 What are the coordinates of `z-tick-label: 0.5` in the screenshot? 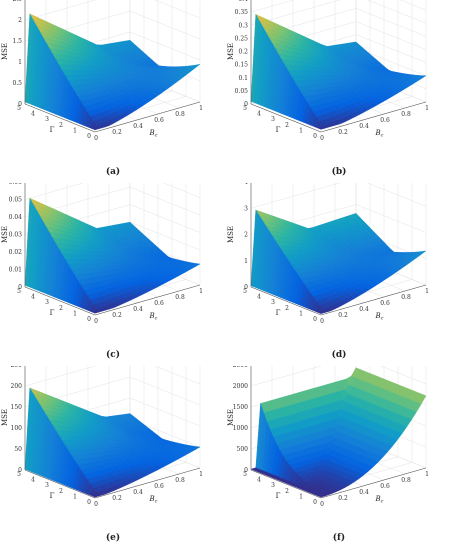 It's located at (17, 83).